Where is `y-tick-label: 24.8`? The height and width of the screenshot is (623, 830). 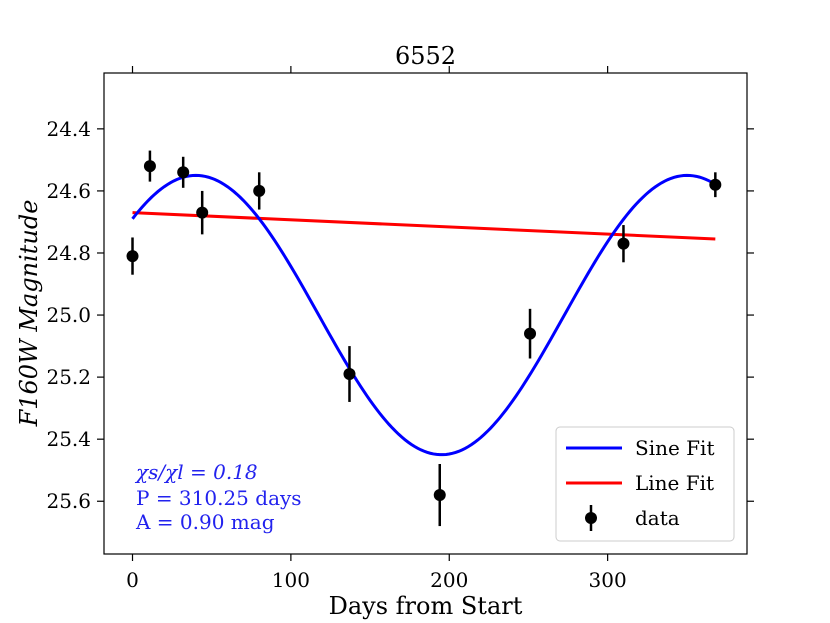
y-tick-label: 24.8 is located at coordinates (68, 253).